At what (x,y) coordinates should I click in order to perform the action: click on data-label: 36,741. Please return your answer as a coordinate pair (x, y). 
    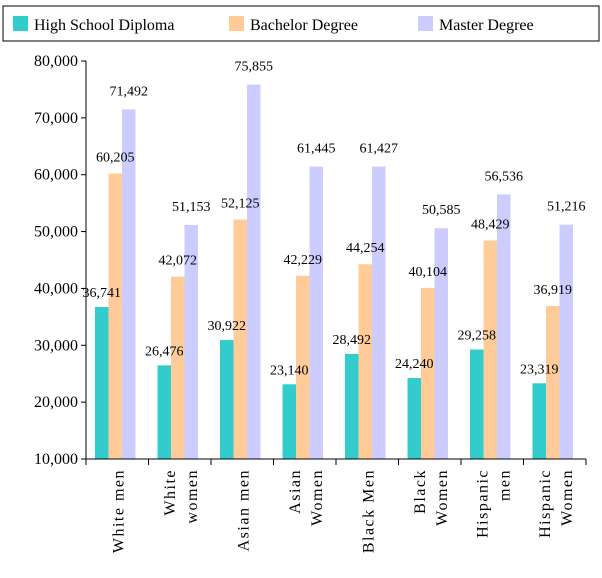
    Looking at the image, I should click on (102, 293).